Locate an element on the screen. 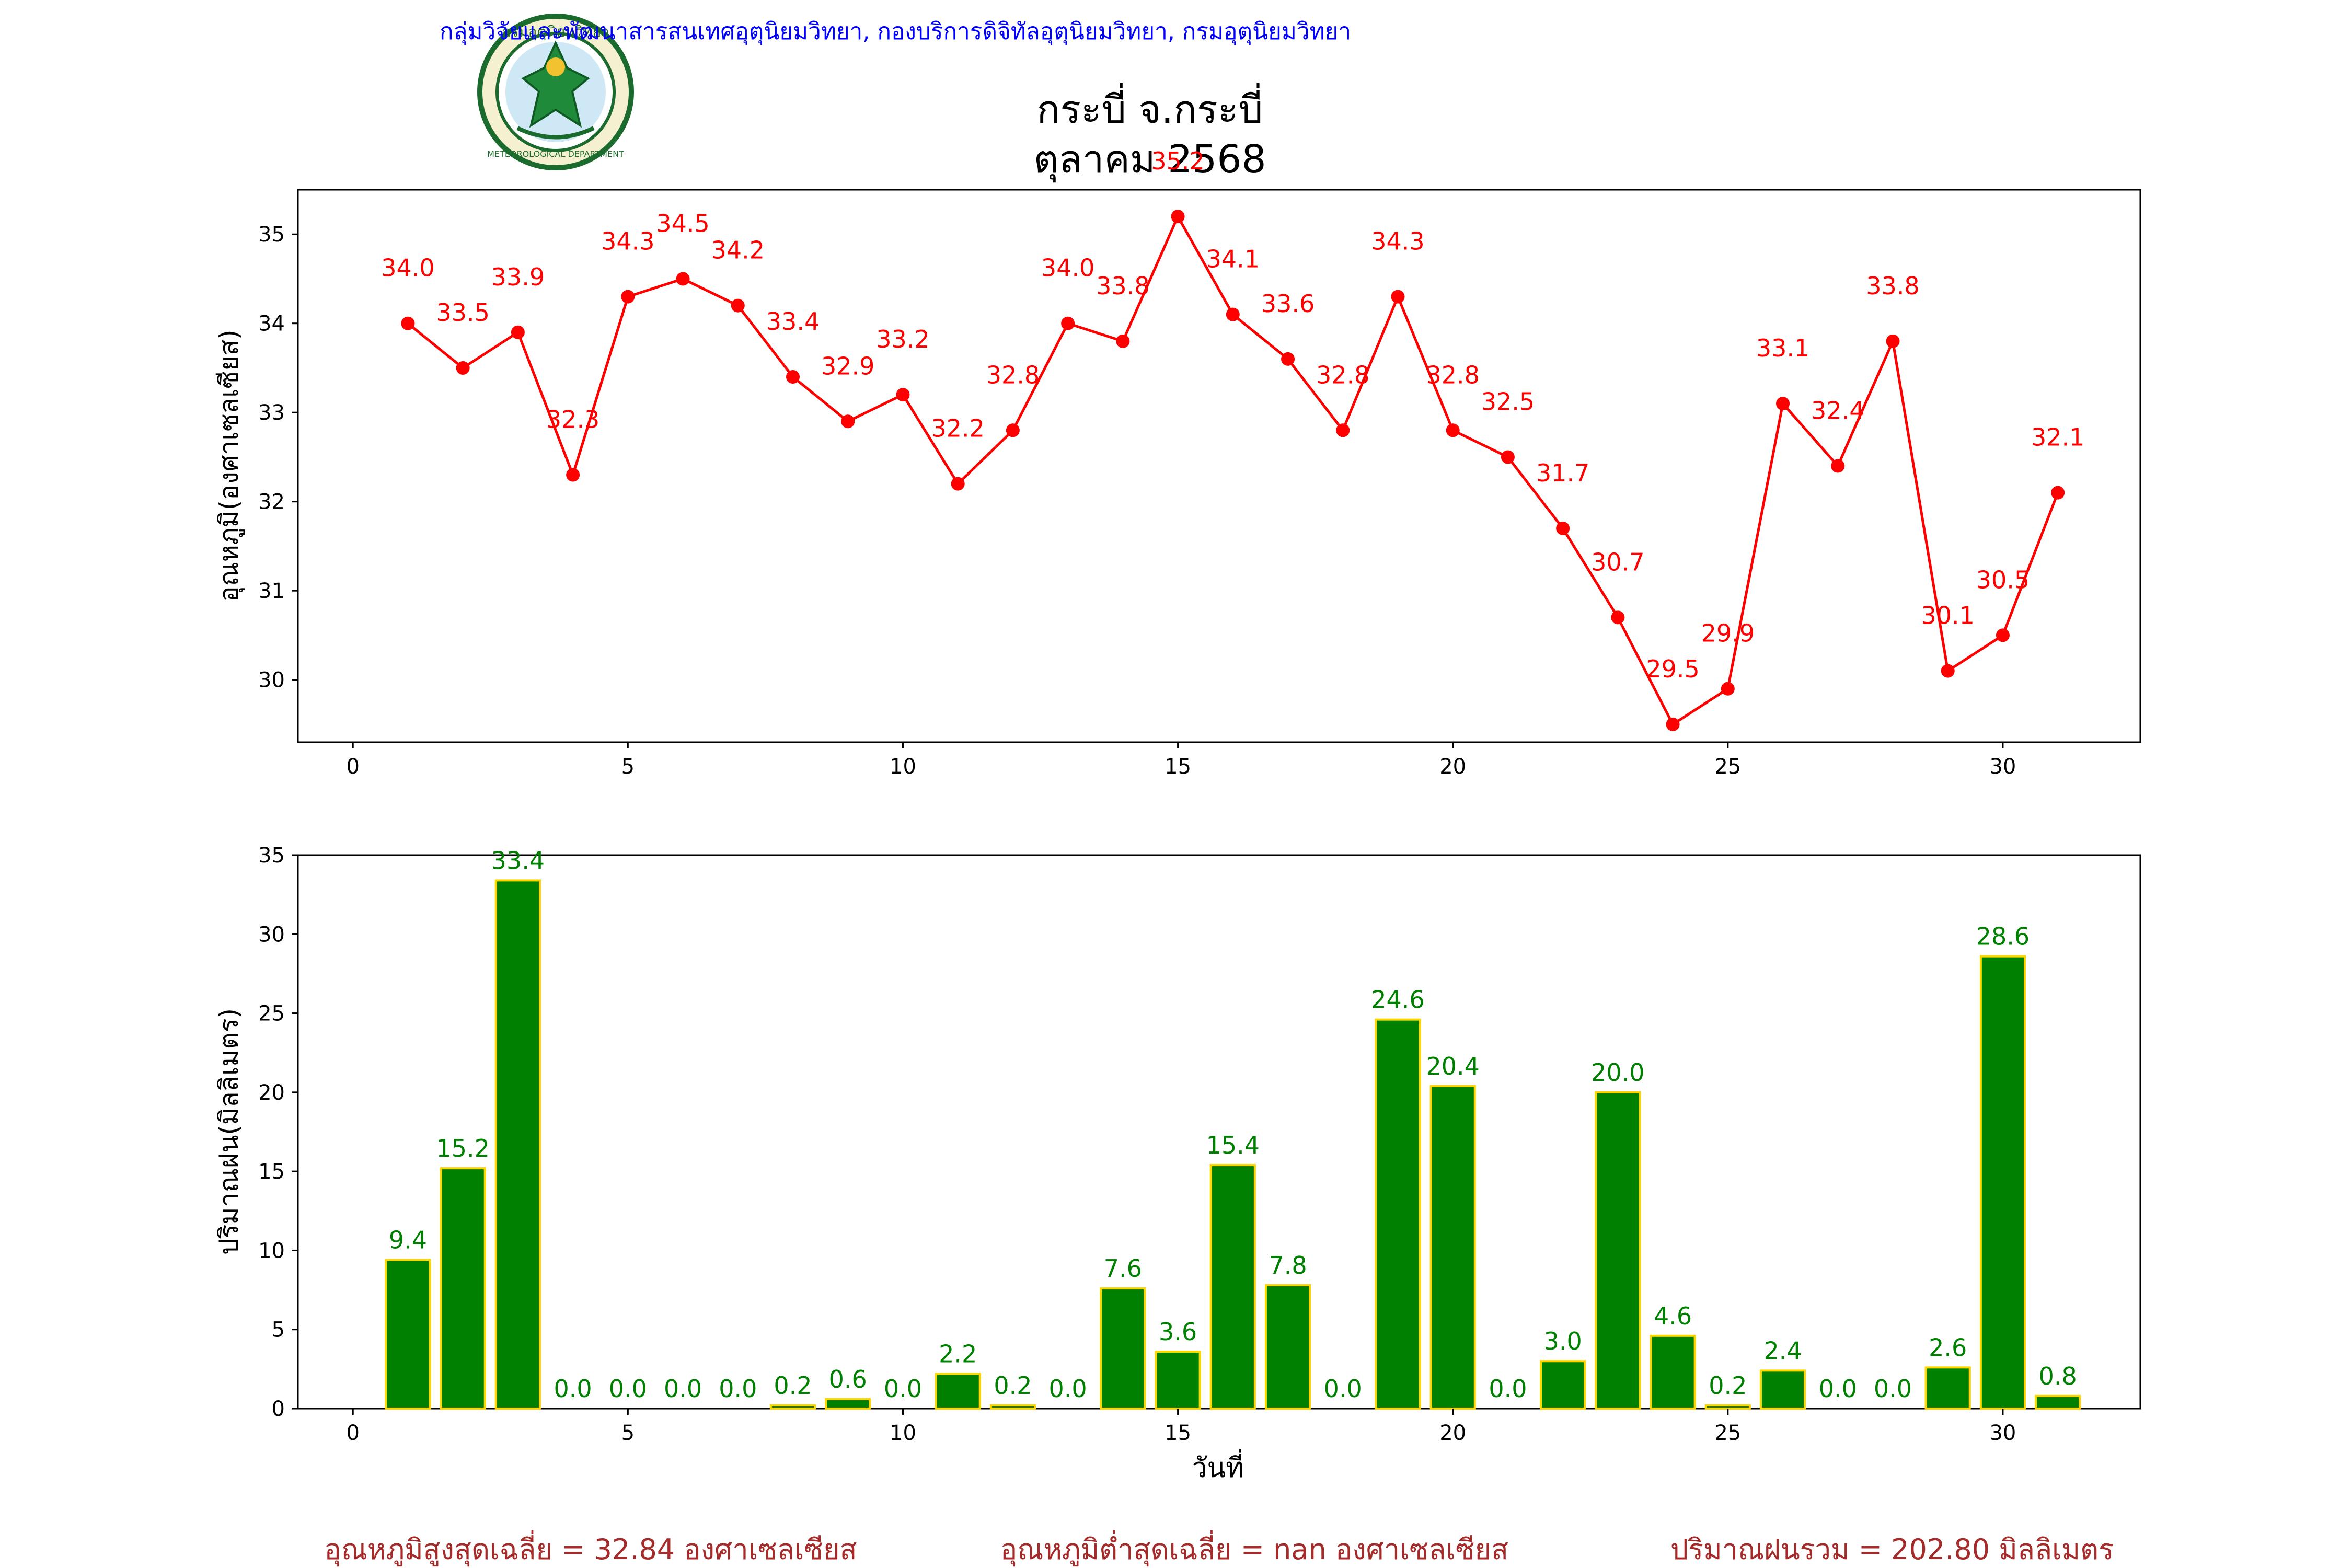 This screenshot has height=1568, width=2352. rainfall-data-label: 2.6 is located at coordinates (1948, 1347).